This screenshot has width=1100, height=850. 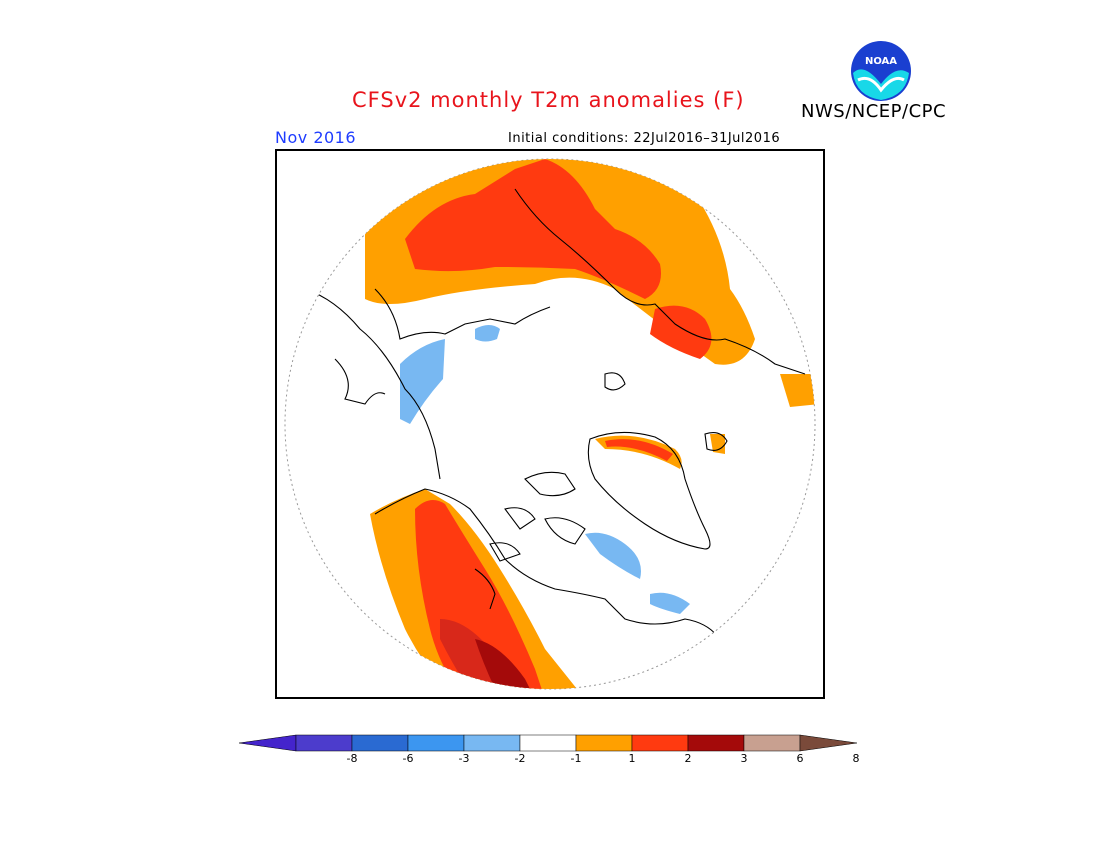 What do you see at coordinates (881, 61) in the screenshot?
I see `noaa-logo-text: NOAA` at bounding box center [881, 61].